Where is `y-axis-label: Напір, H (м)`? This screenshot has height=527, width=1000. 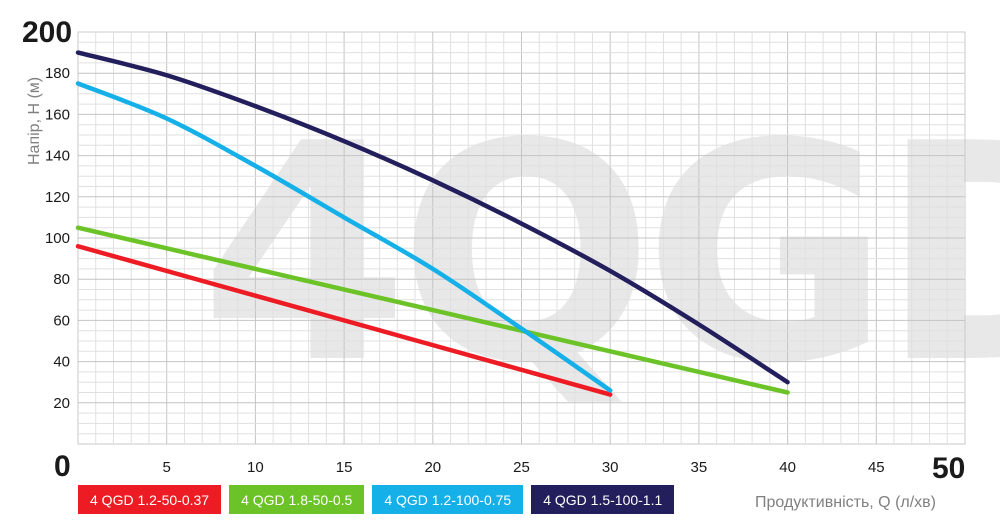
y-axis-label: Напір, H (м) is located at coordinates (34, 121).